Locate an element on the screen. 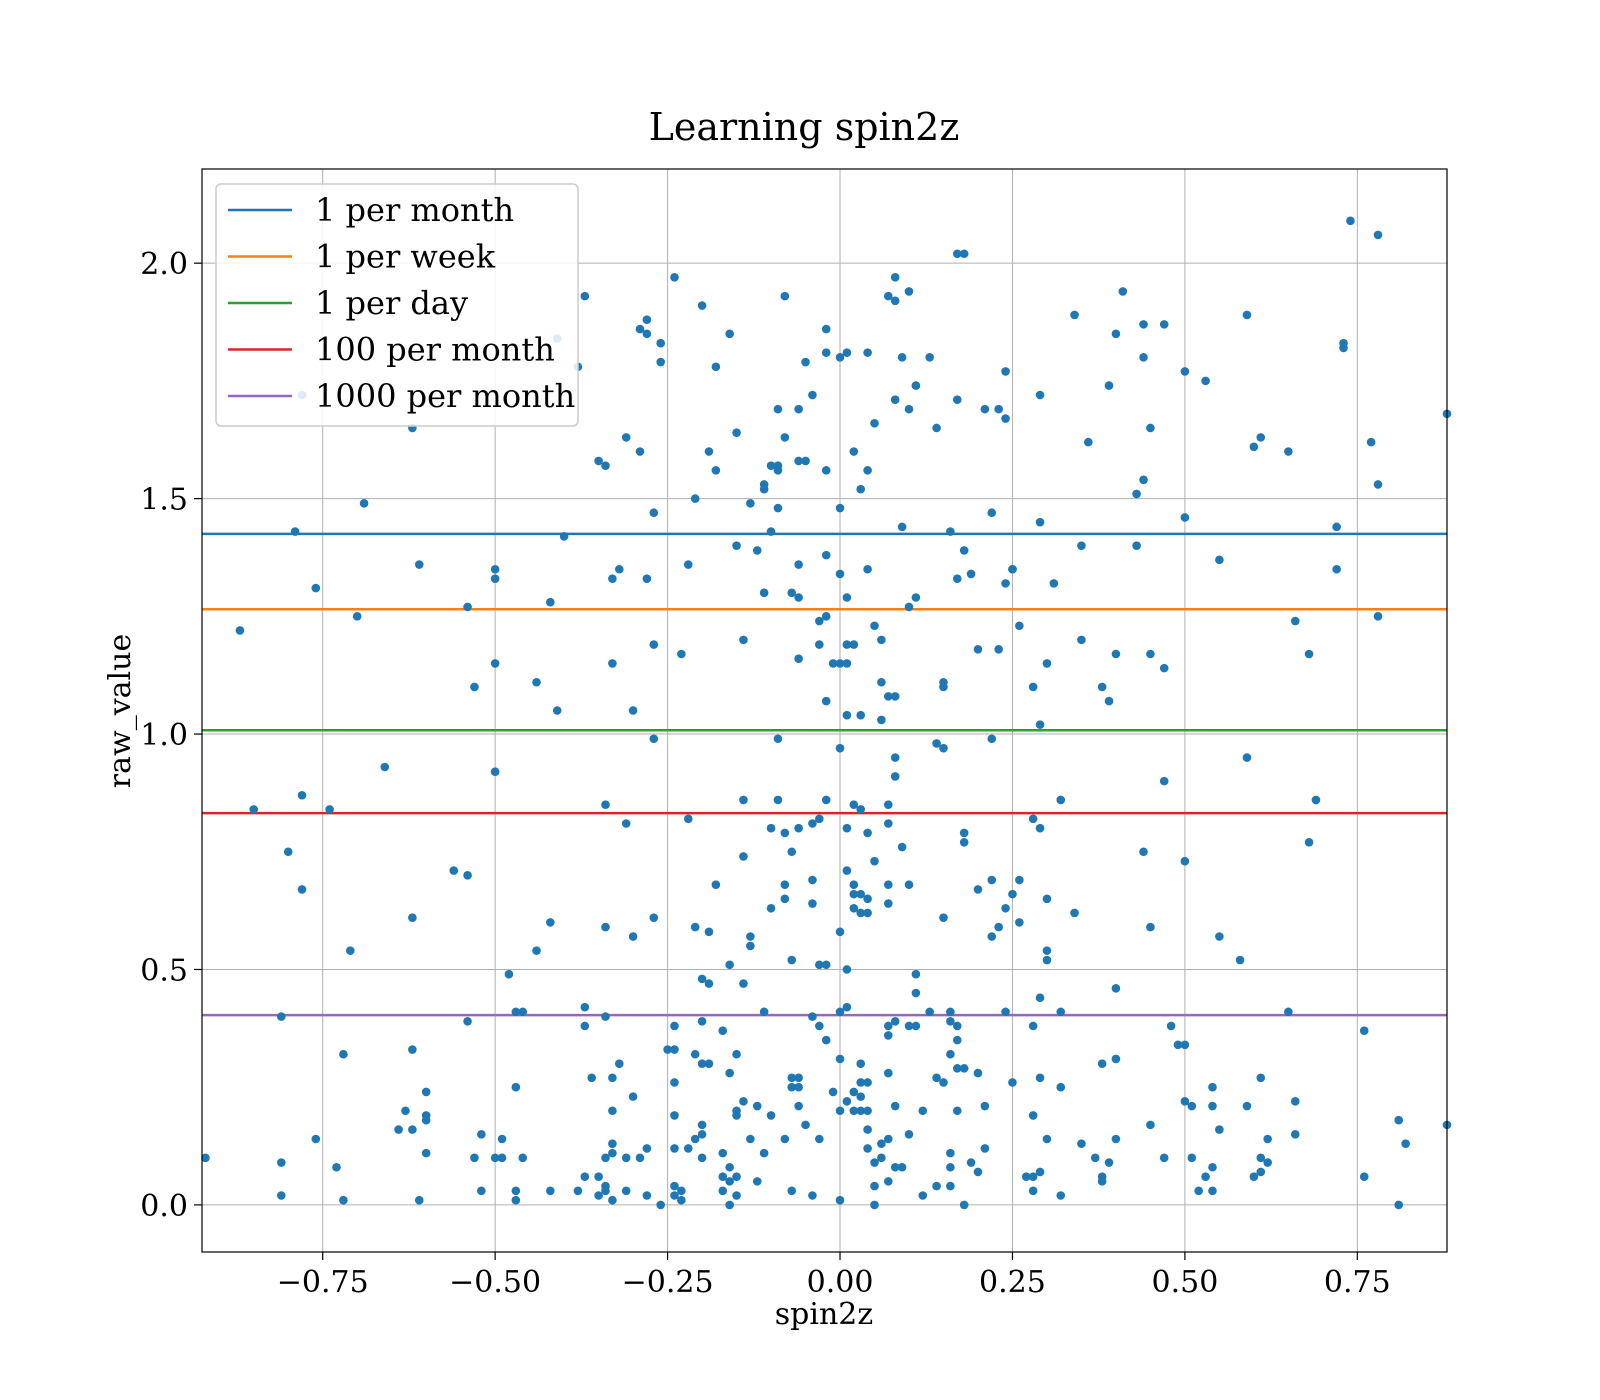  y-axis-label: raw_value is located at coordinates (120, 711).